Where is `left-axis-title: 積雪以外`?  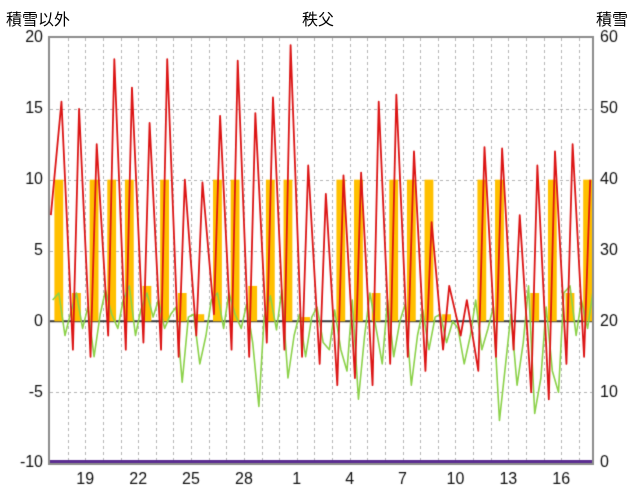
left-axis-title: 積雪以外 is located at coordinates (38, 20).